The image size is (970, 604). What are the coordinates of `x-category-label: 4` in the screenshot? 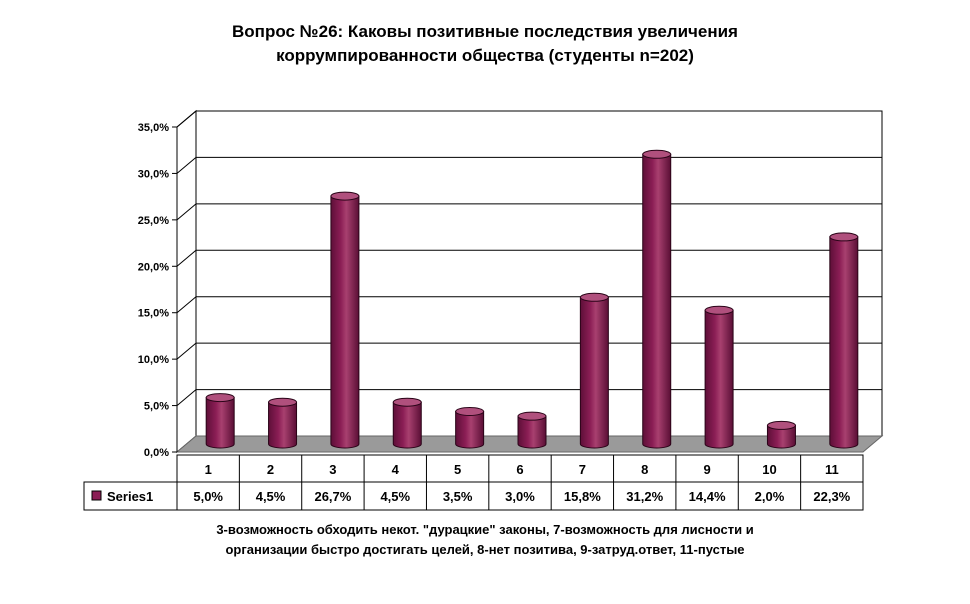 It's located at (396, 469).